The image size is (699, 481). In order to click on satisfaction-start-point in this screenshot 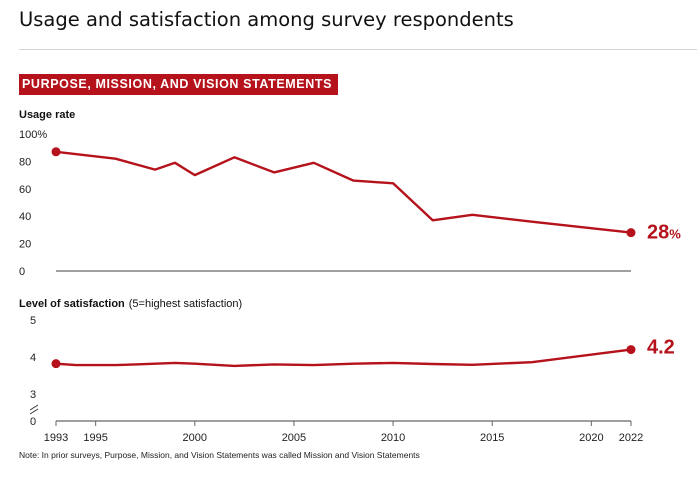, I will do `click(56, 364)`.